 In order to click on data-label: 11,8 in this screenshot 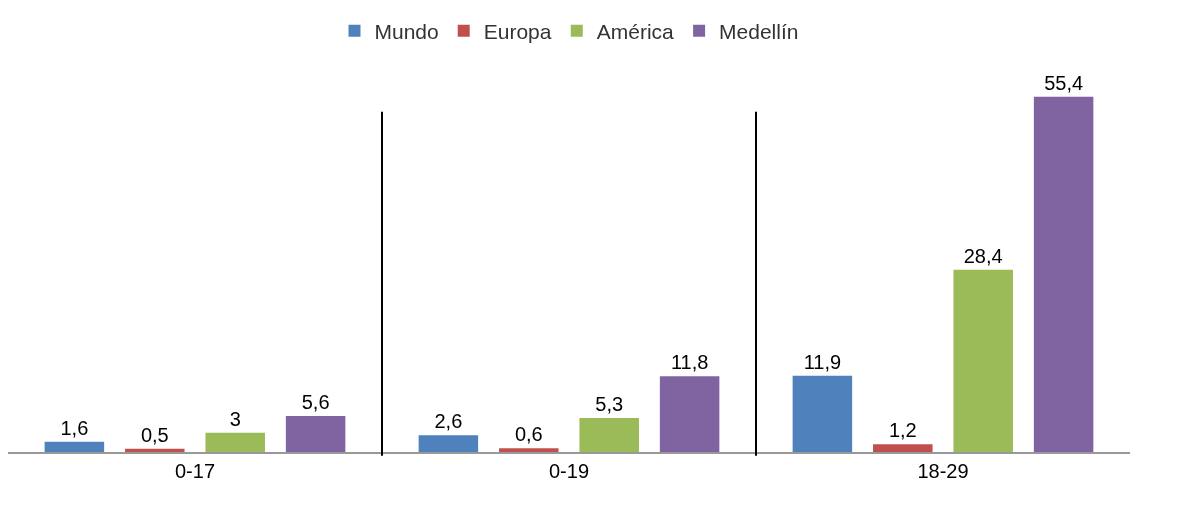, I will do `click(689, 362)`.